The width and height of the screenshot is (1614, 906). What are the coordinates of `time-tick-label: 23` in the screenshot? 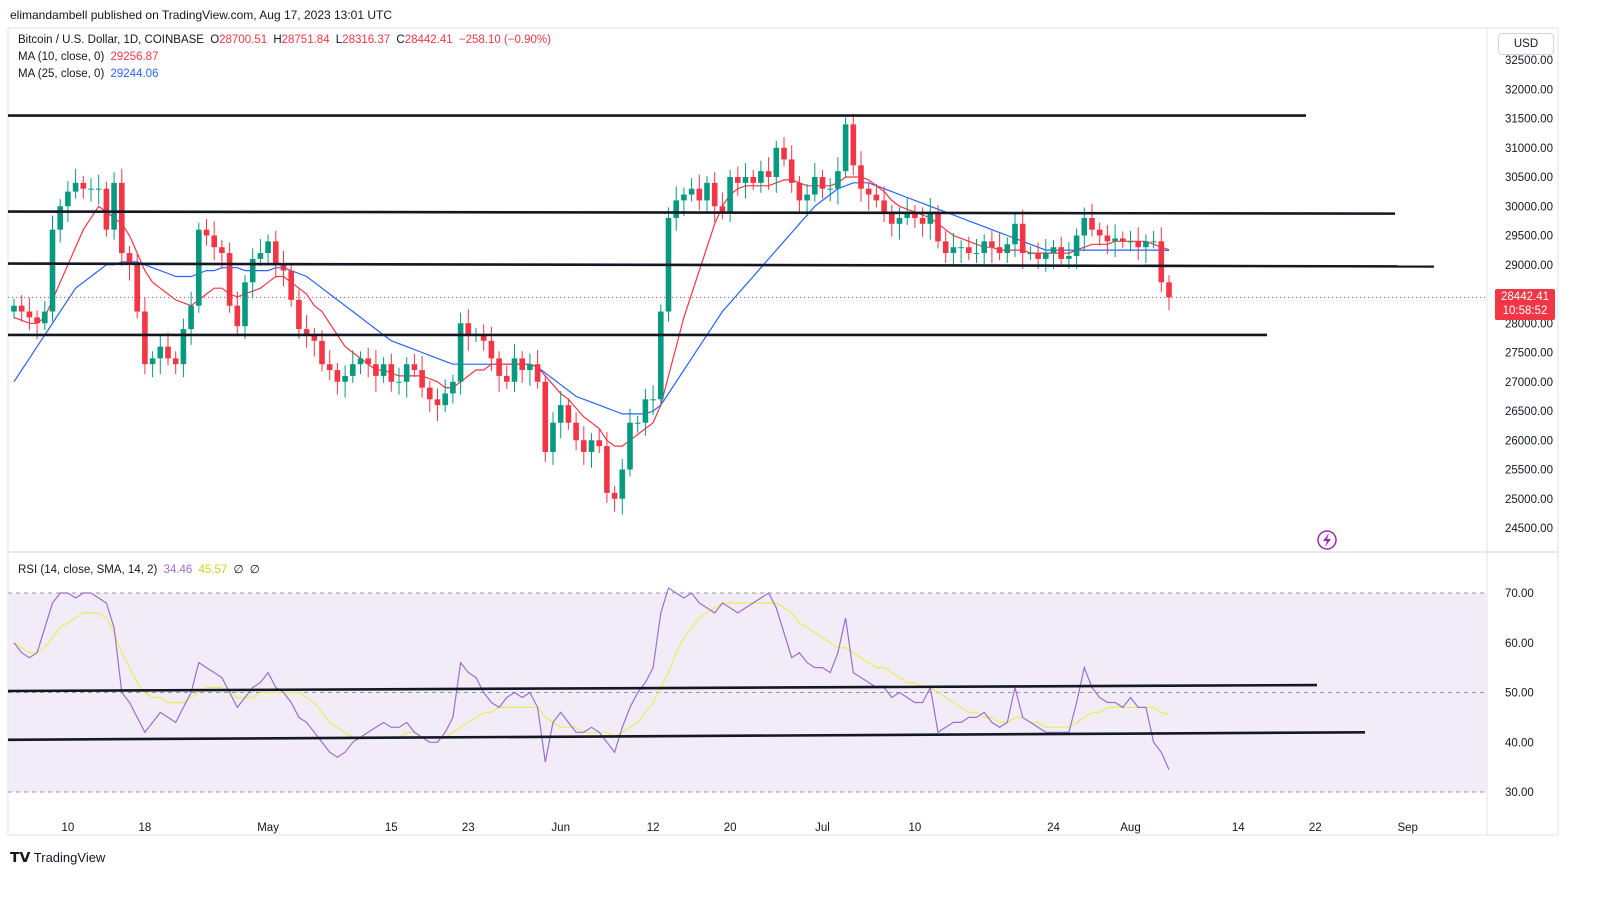 It's located at (468, 828).